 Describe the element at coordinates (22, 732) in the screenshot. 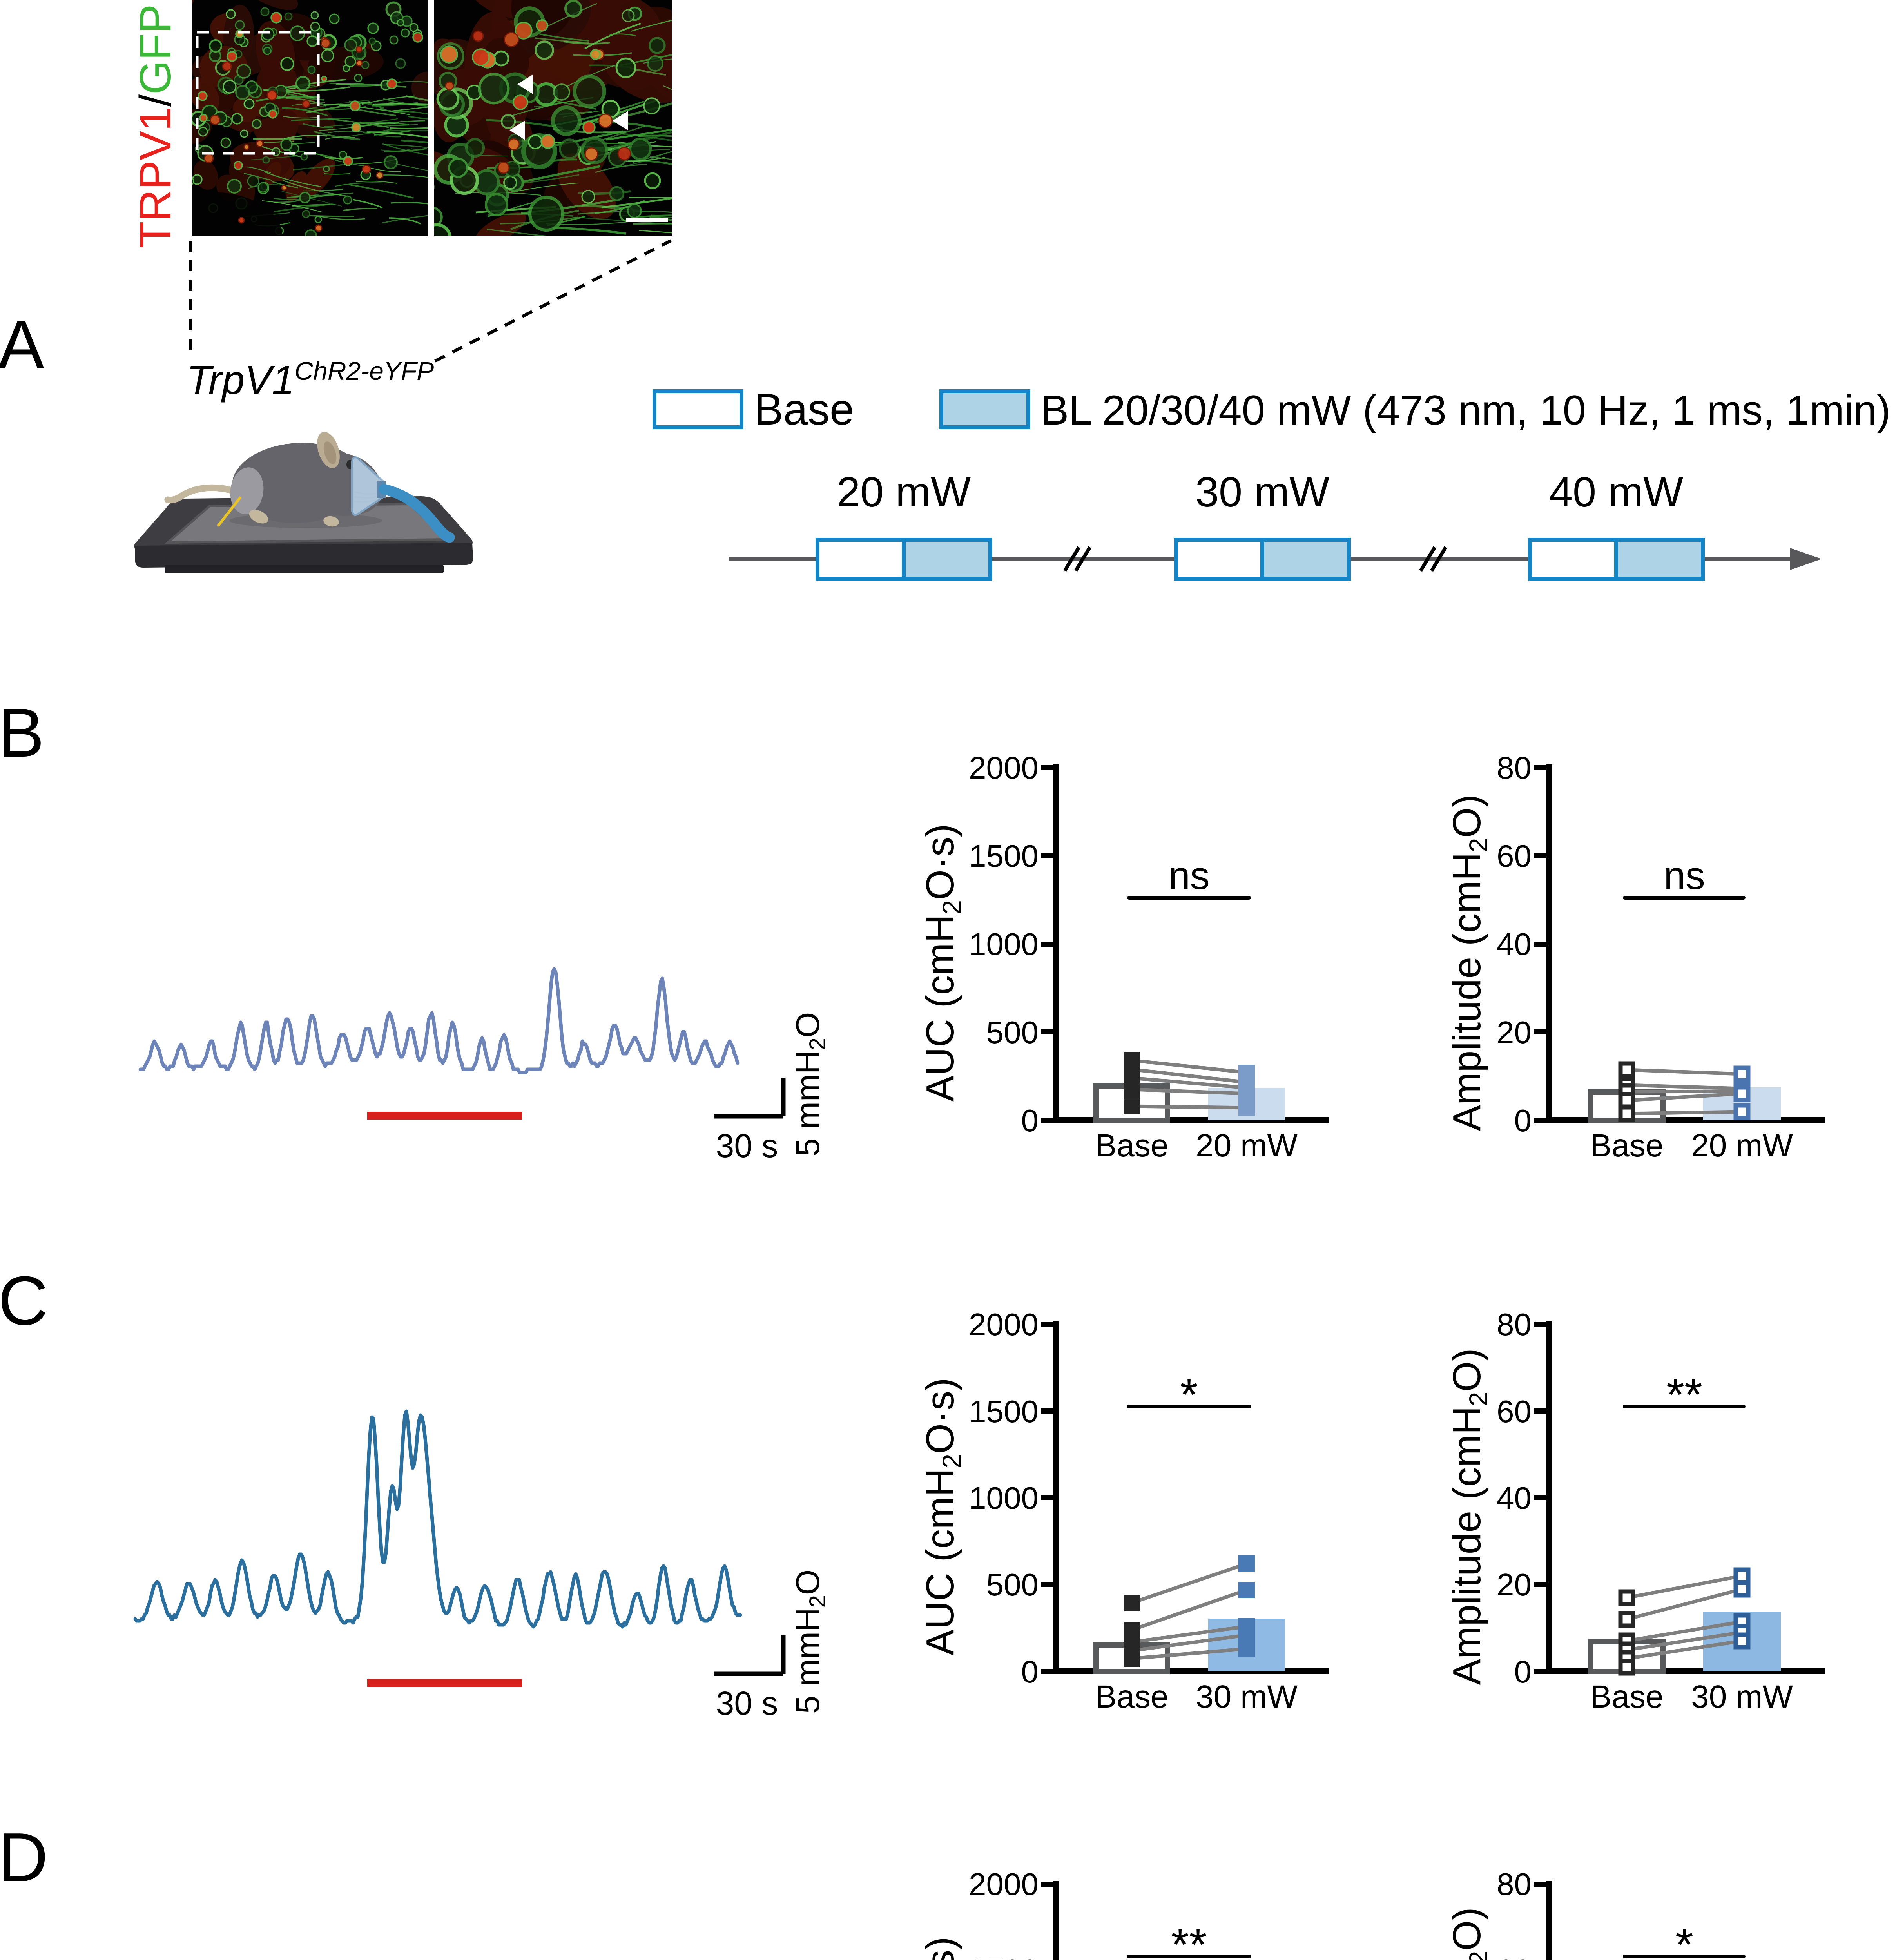

I see `svg-text: B` at that location.